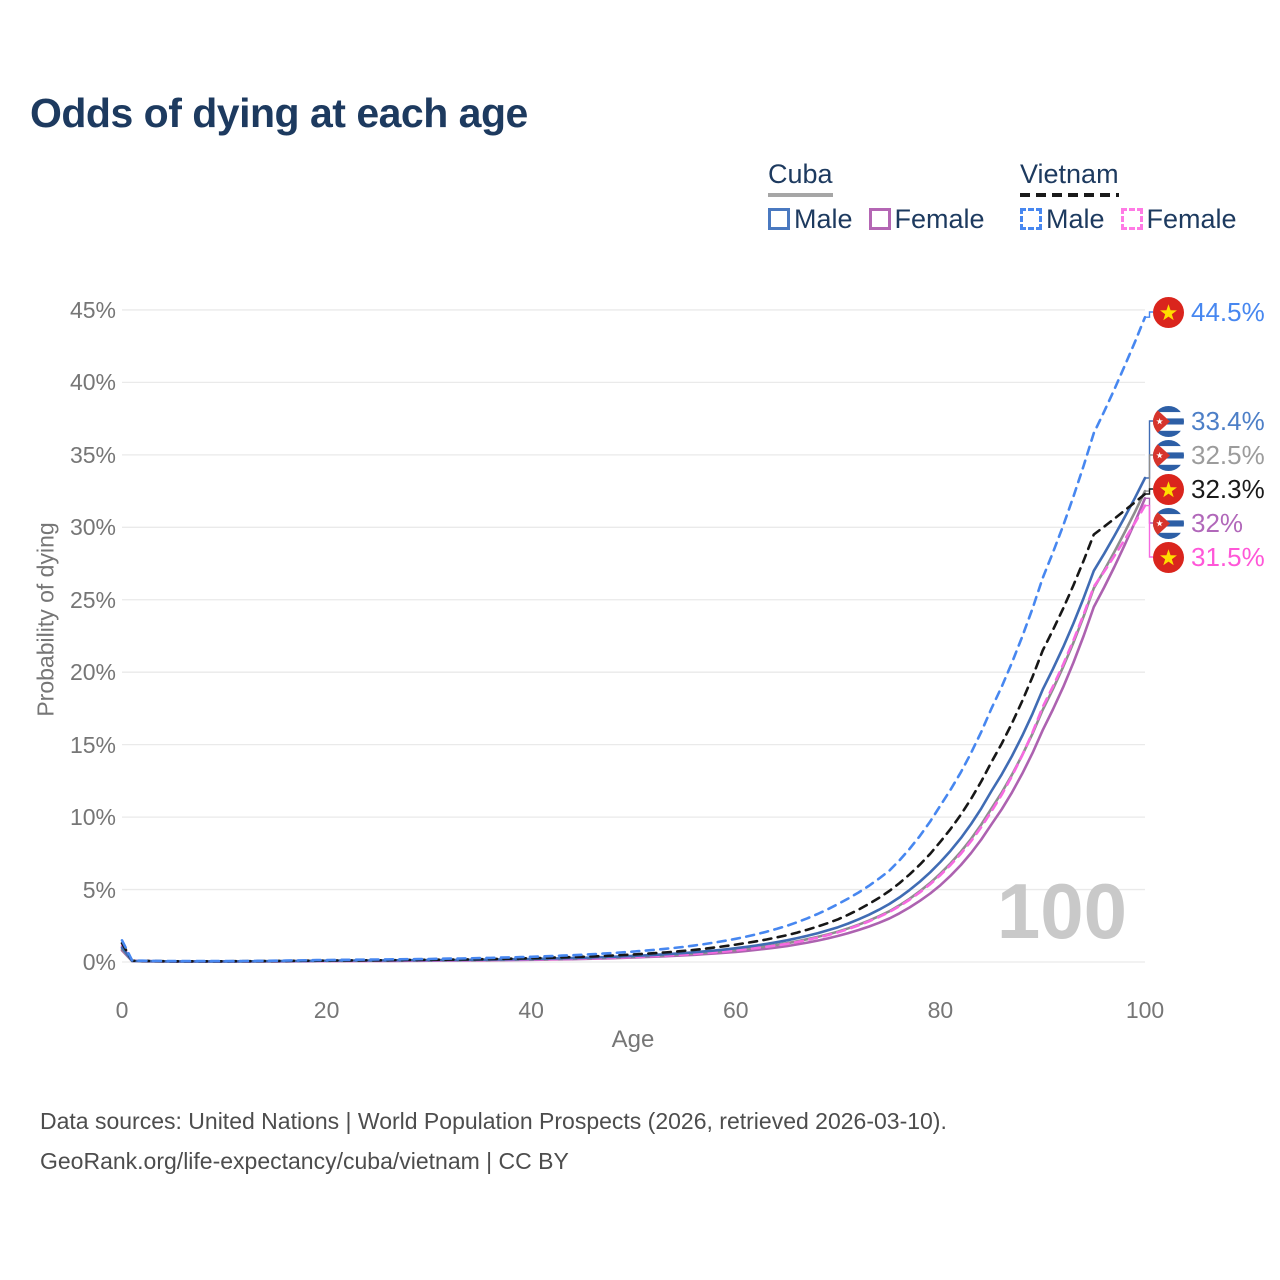 The image size is (1280, 1280). I want to click on y-tick-5%: 5%, so click(99, 889).